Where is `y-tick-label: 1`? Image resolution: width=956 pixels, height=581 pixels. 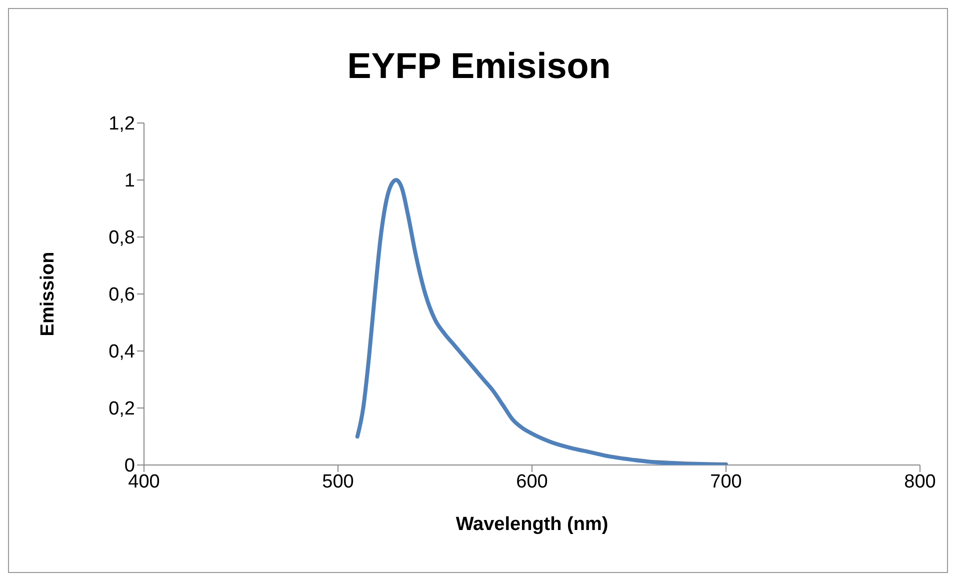
y-tick-label: 1 is located at coordinates (129, 181).